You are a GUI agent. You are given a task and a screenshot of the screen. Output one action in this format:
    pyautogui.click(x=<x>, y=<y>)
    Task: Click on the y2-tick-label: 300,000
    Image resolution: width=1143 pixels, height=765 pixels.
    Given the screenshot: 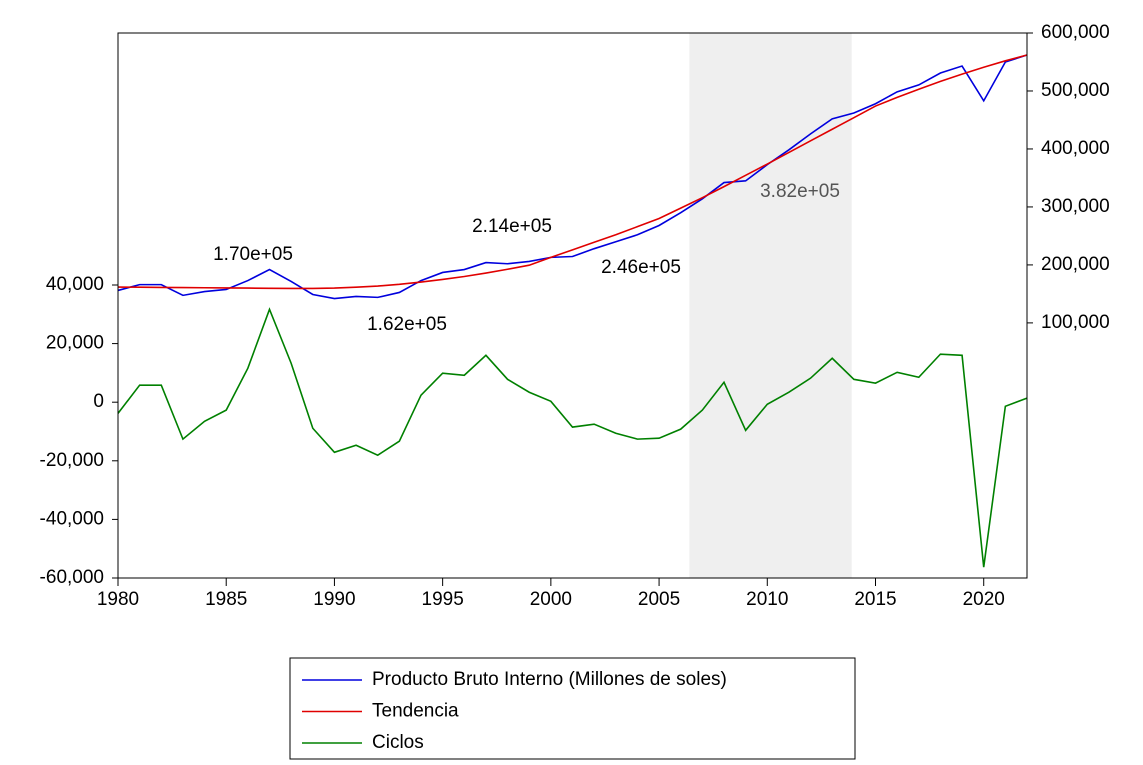 What is the action you would take?
    pyautogui.click(x=1075, y=206)
    